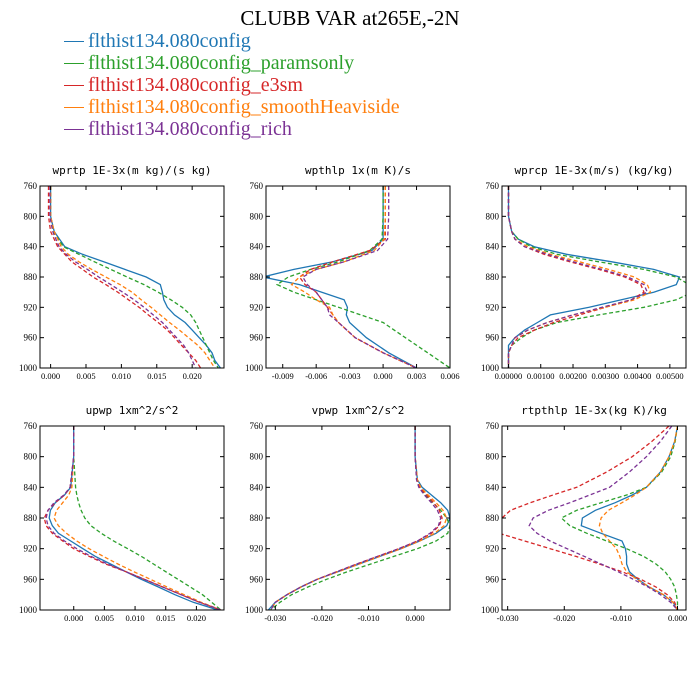  Describe the element at coordinates (132, 410) in the screenshot. I see `chart-title: upwp 1xm^2/s^2` at that location.